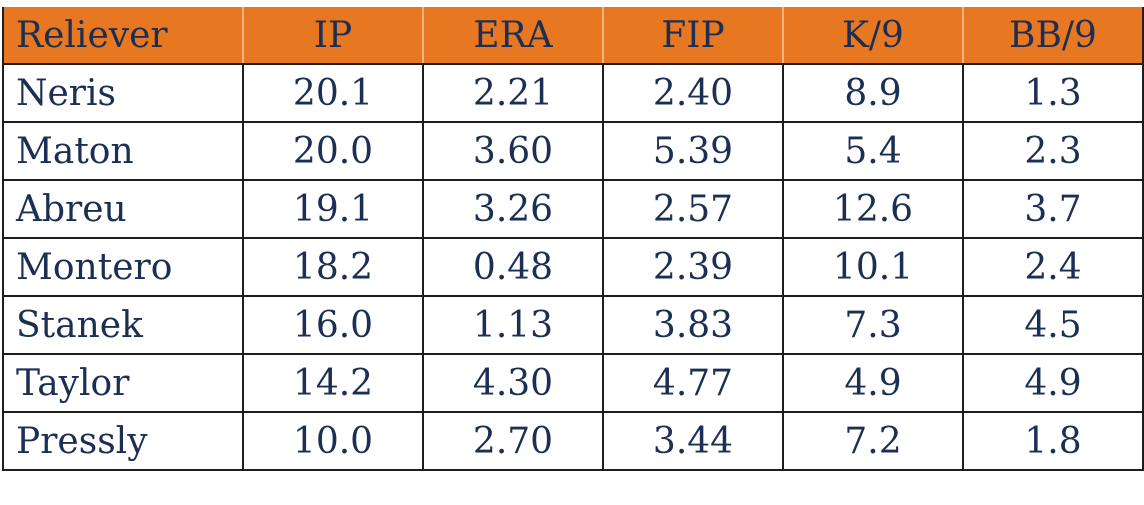  I want to click on fip-cell: 2.39, so click(693, 267).